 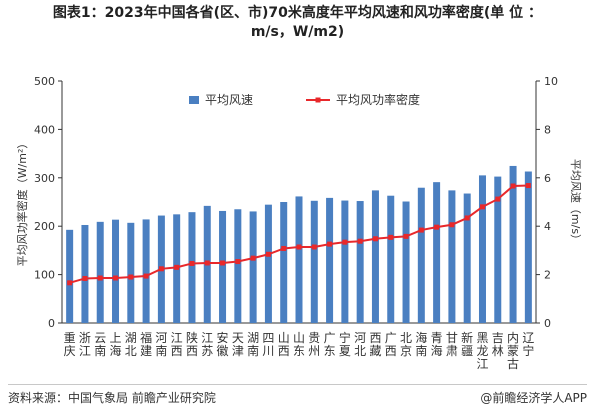 What do you see at coordinates (360, 351) in the screenshot?
I see `x-category-label: 北` at bounding box center [360, 351].